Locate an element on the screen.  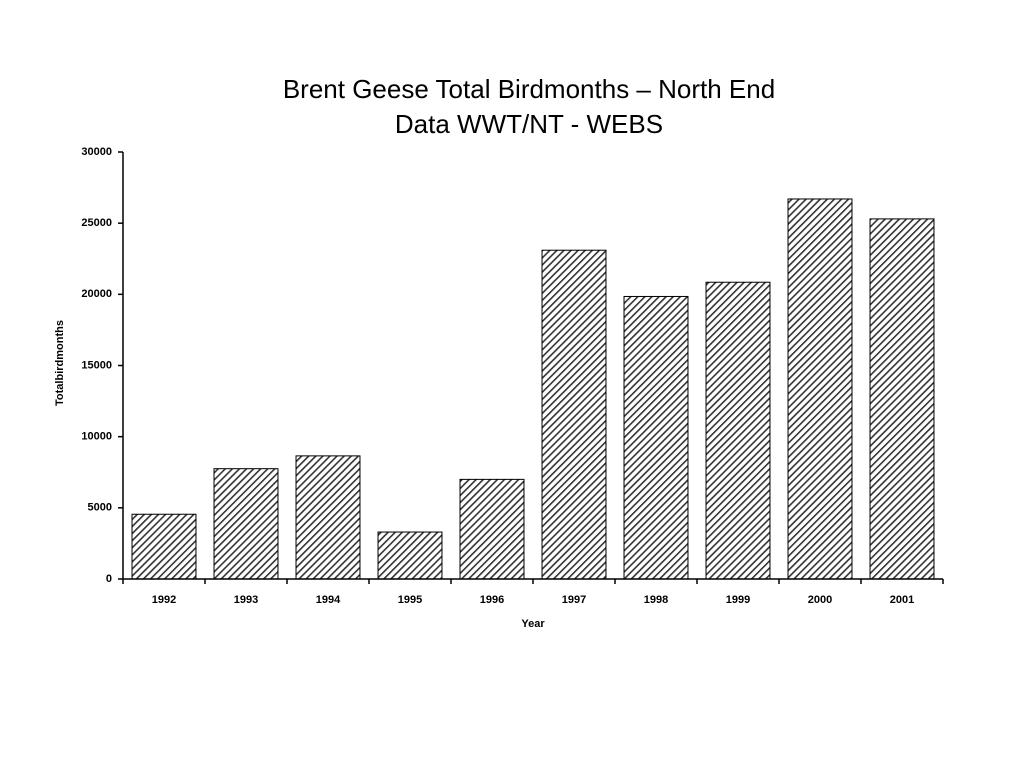
y-tick-label: 20000 is located at coordinates (96, 294).